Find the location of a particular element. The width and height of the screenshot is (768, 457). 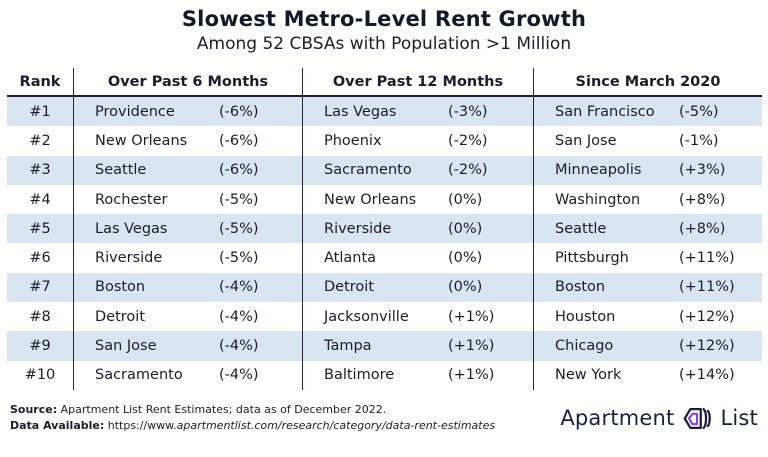

change-value: (+14%) is located at coordinates (707, 375).